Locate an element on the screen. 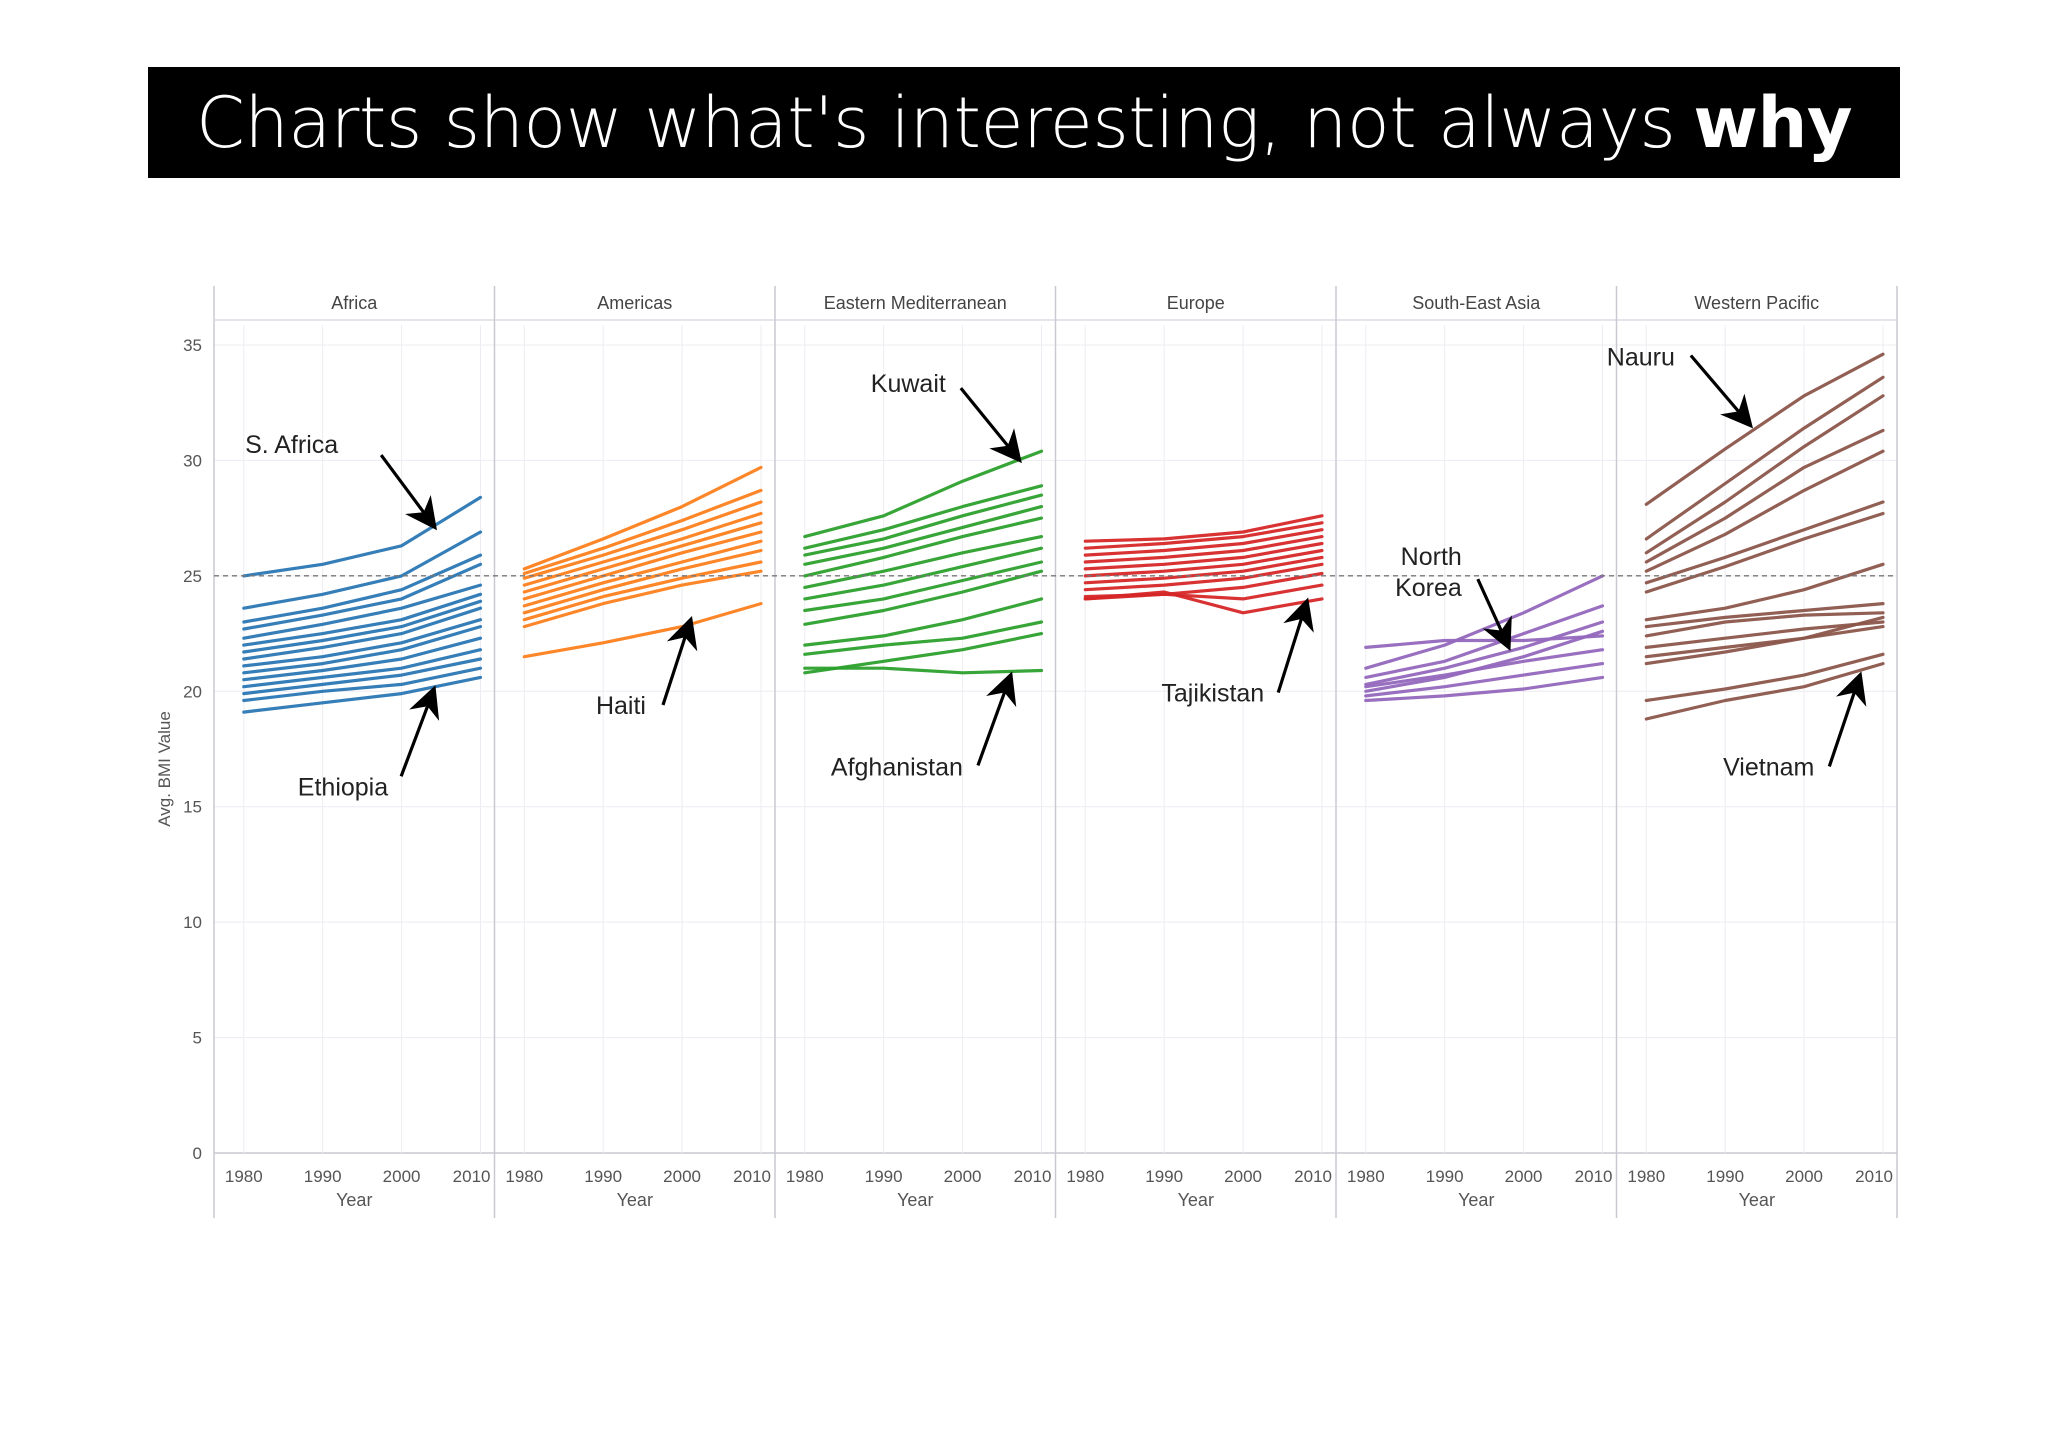 The width and height of the screenshot is (2048, 1447). annotation-label-line: Vietnam is located at coordinates (1768, 767).